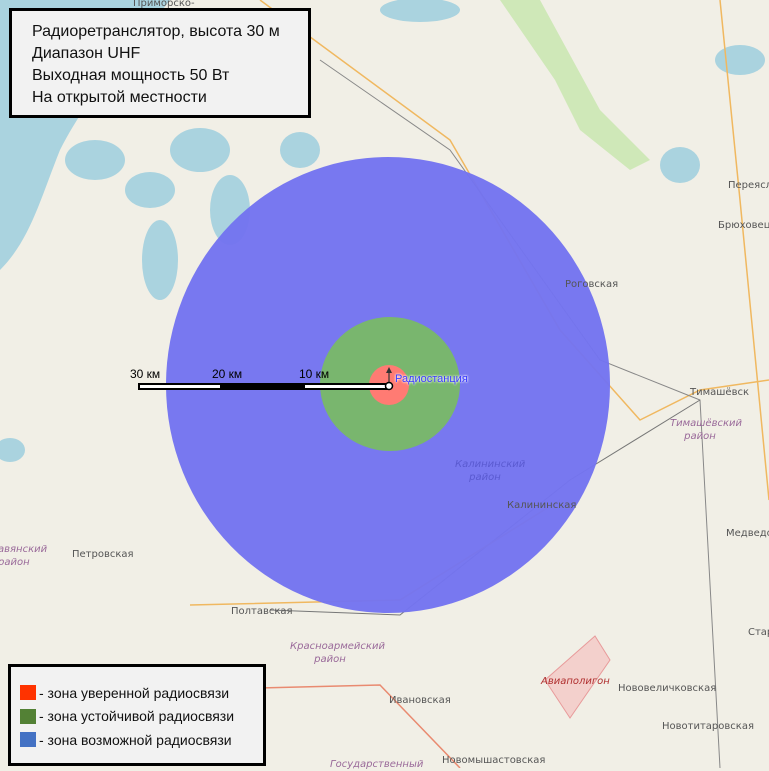 The image size is (769, 771). I want to click on legend-label: - зона устойчивой радиосвязи, so click(137, 716).